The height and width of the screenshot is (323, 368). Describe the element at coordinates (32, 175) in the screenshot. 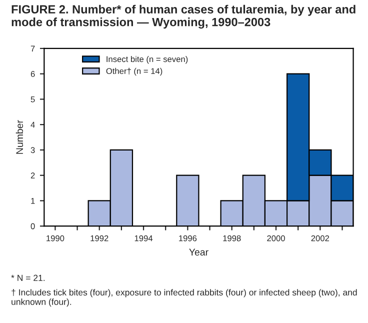

I see `y-tick-label: 2` at that location.